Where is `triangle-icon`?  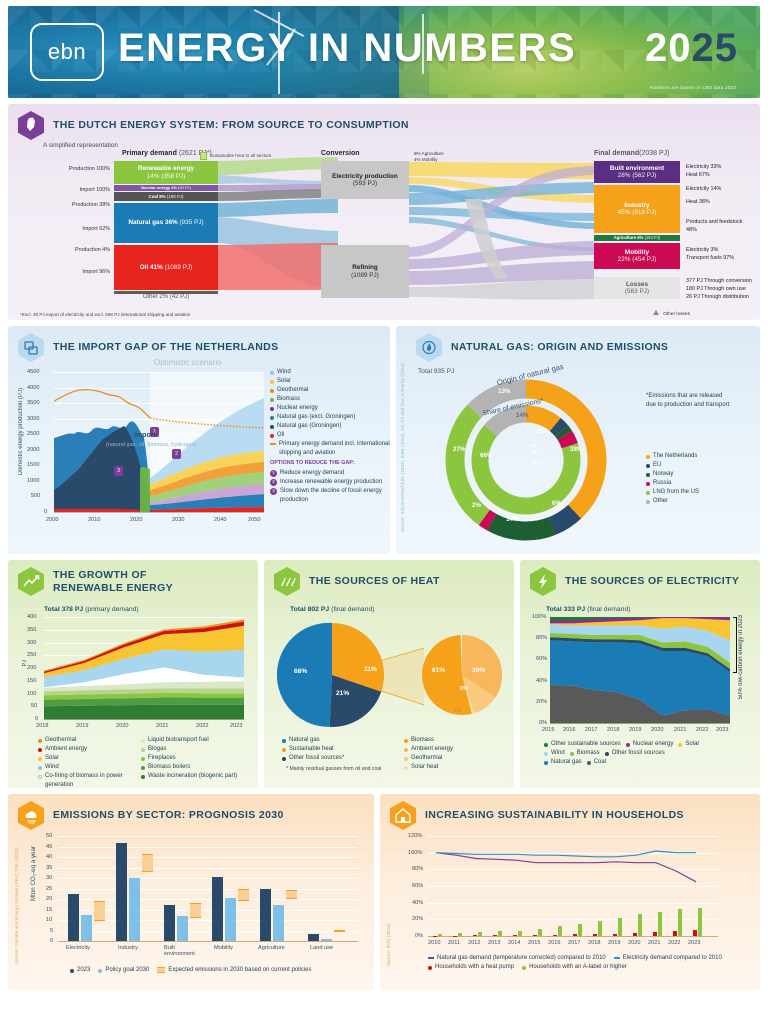
triangle-icon is located at coordinates (655, 312).